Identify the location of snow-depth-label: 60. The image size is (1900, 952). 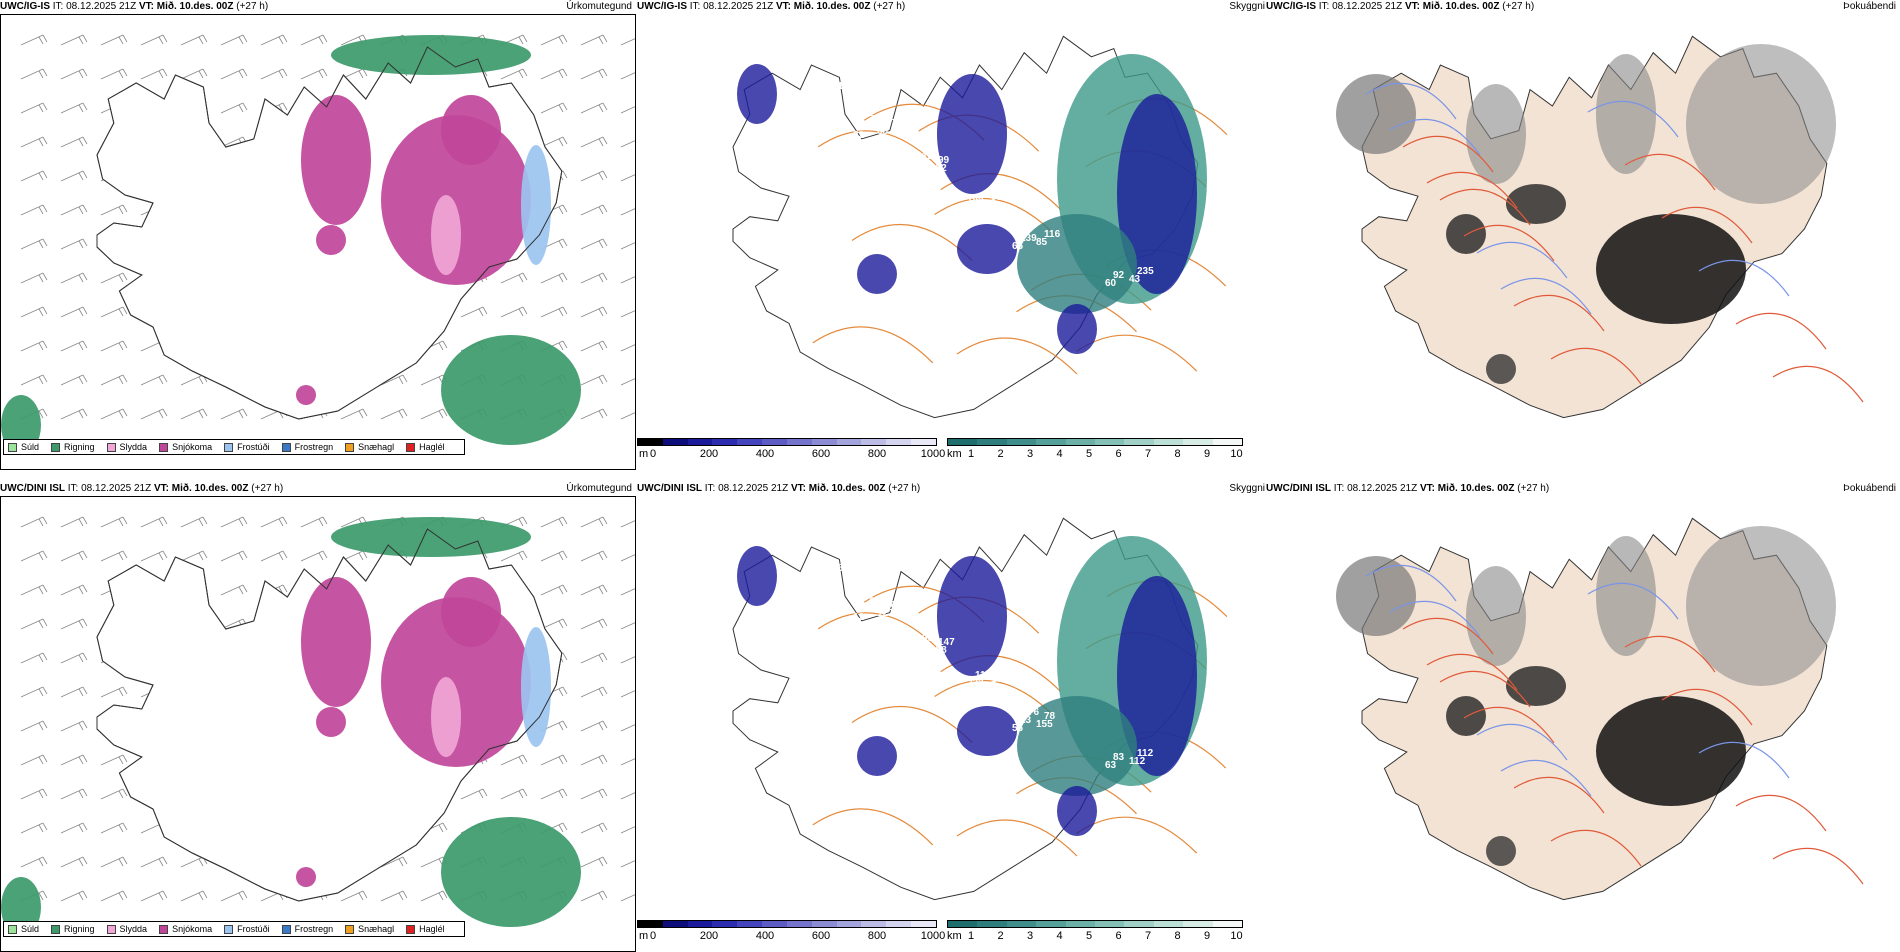
(1111, 283).